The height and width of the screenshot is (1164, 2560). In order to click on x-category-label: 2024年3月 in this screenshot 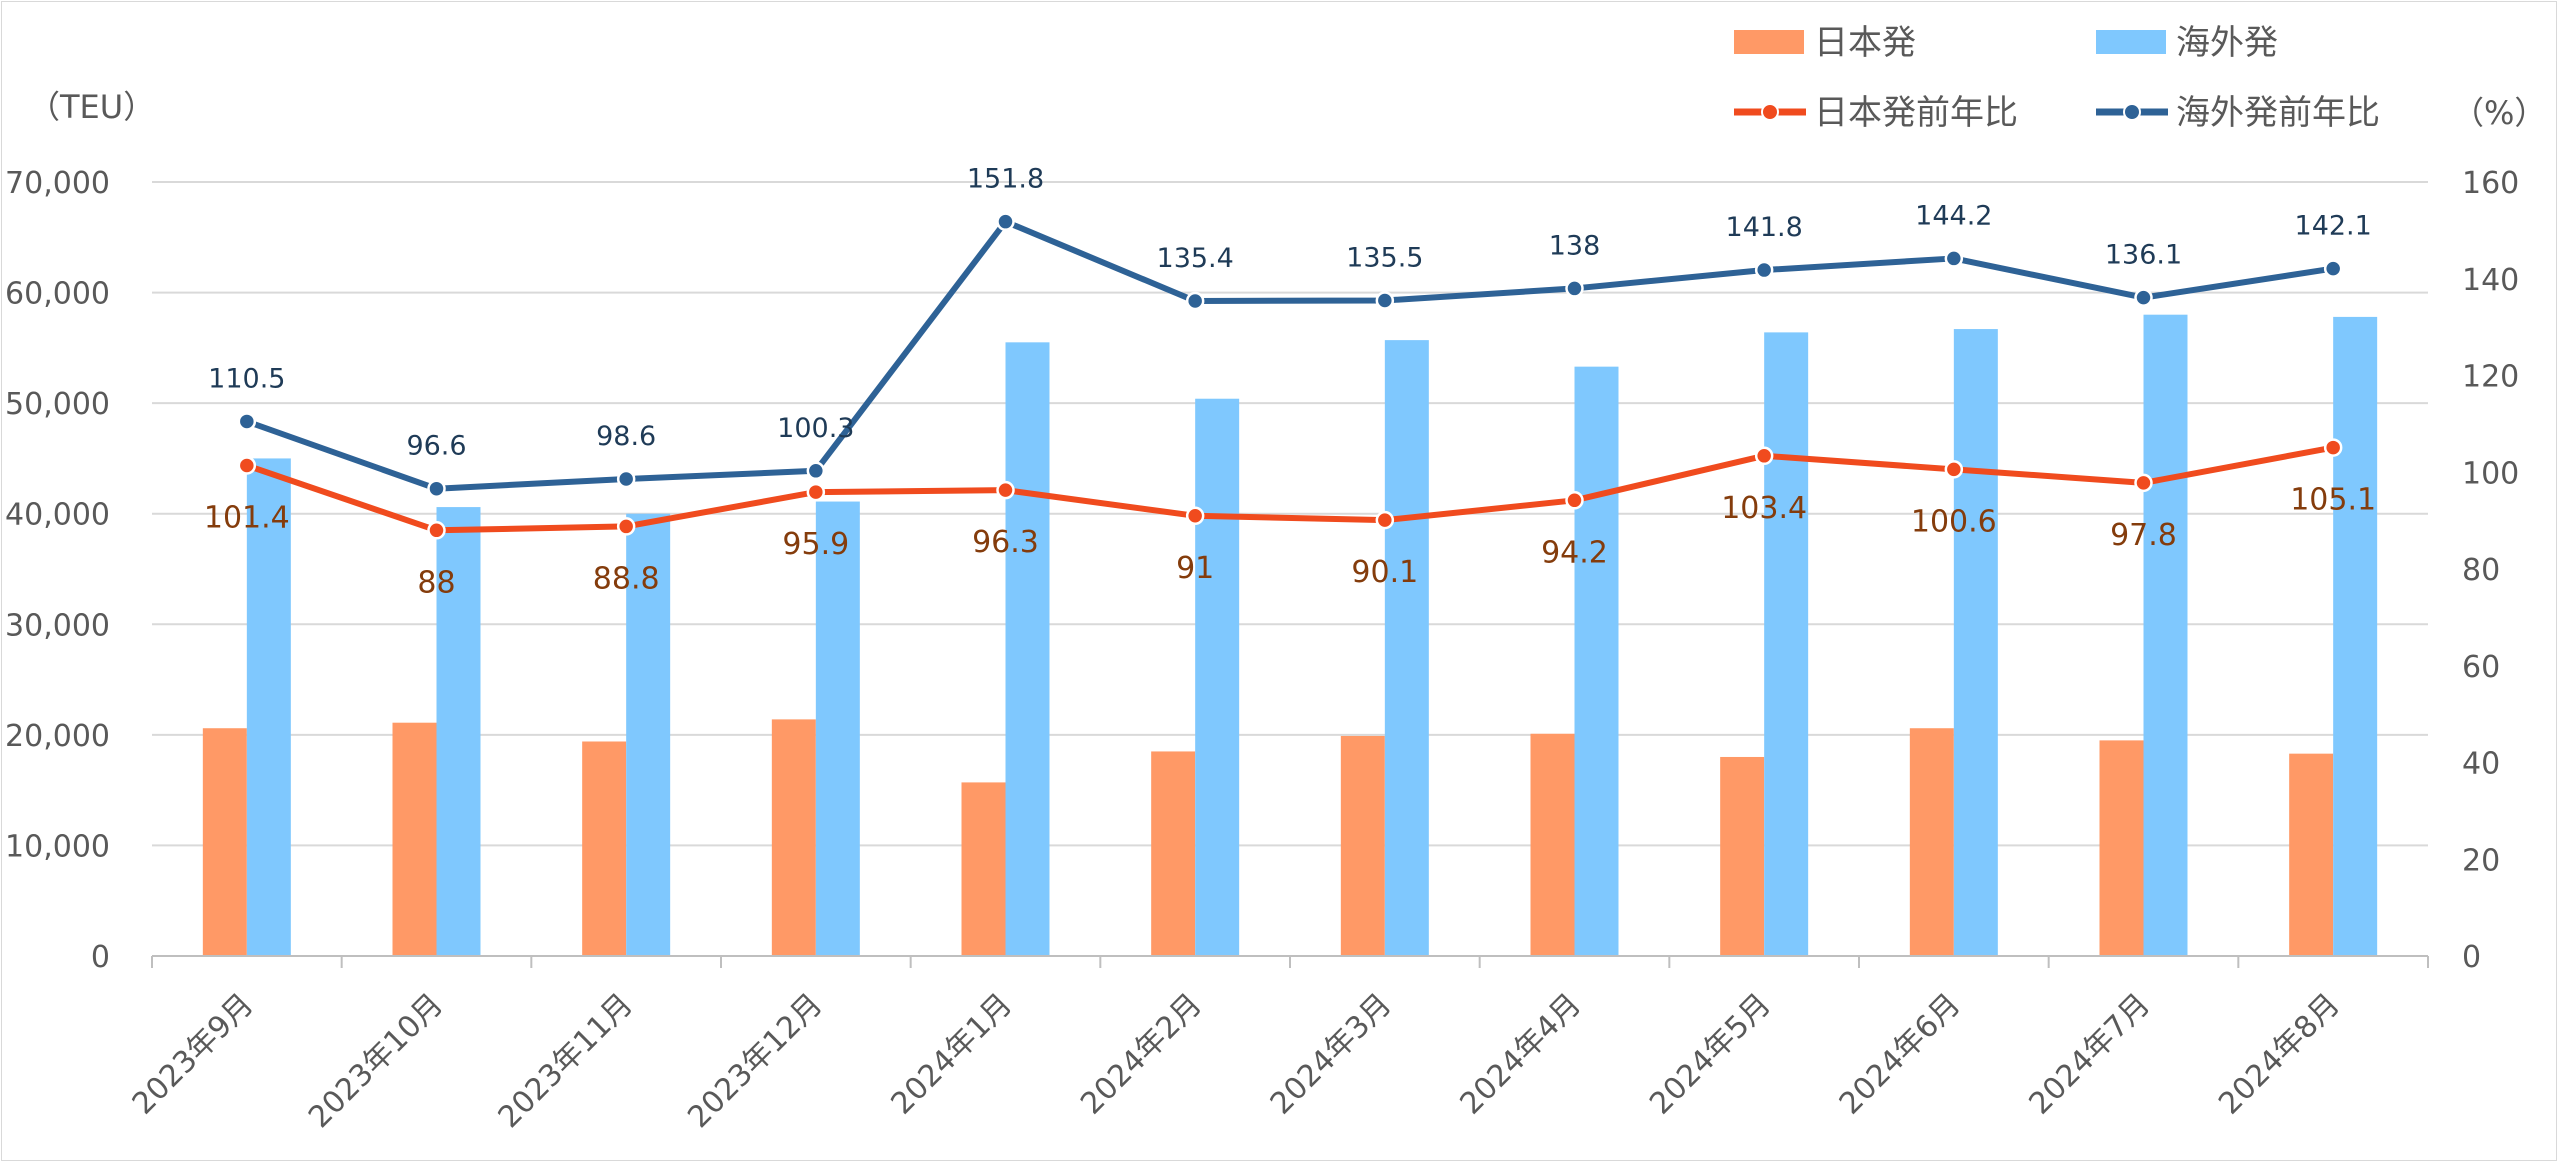, I will do `click(1331, 1054)`.